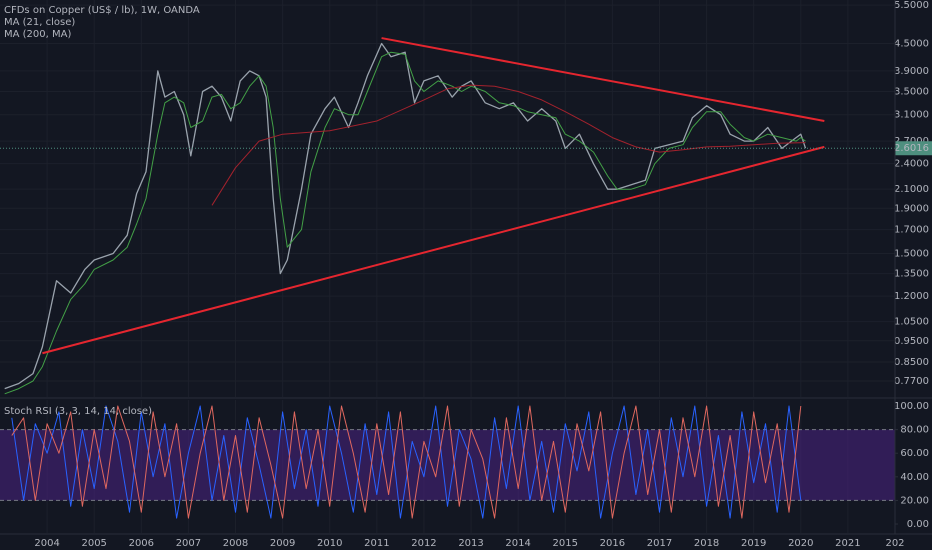  I want to click on y-tick-label: 3.5000, so click(911, 92).